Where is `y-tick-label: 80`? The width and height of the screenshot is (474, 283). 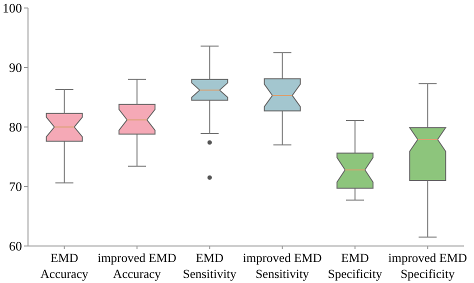 y-tick-label: 80 is located at coordinates (15, 127).